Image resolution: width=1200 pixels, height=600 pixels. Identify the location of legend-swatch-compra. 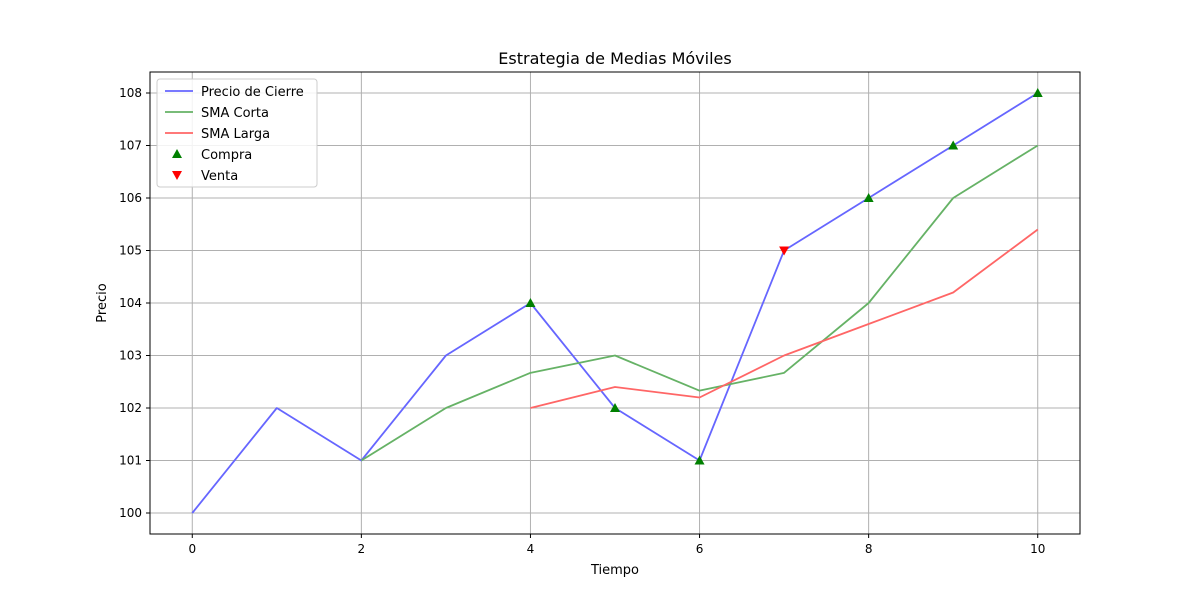
(177, 153).